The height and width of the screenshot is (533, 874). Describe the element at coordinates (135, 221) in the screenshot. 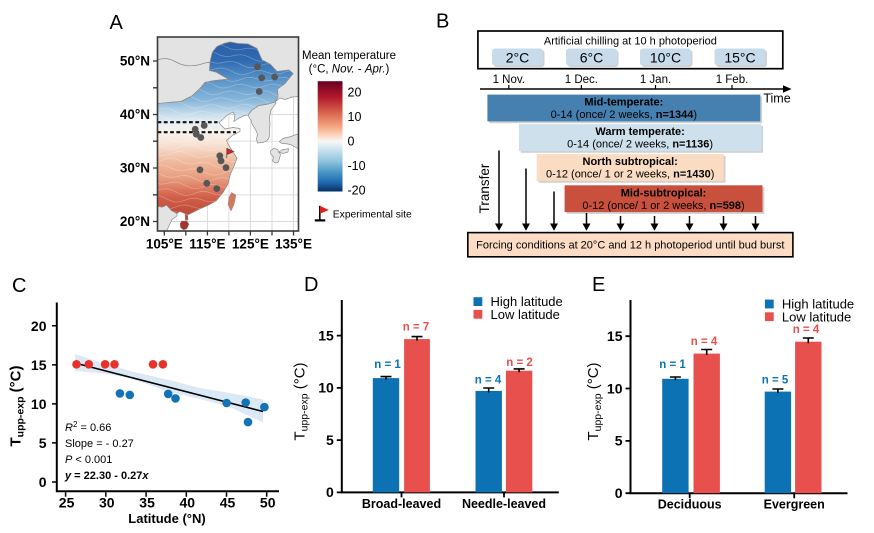

I see `svg-text: 20°N` at that location.